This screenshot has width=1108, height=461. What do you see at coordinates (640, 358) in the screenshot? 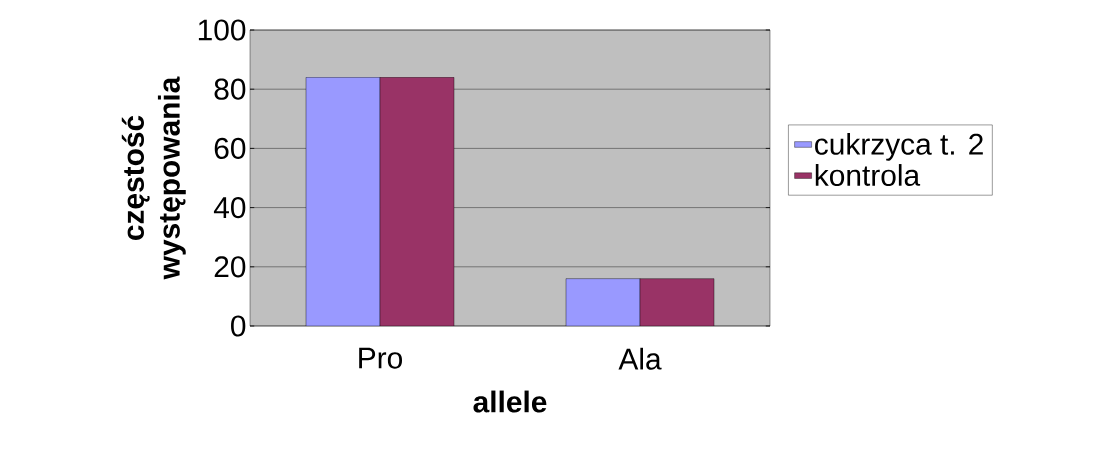
I see `x-tick-label: Ala` at bounding box center [640, 358].